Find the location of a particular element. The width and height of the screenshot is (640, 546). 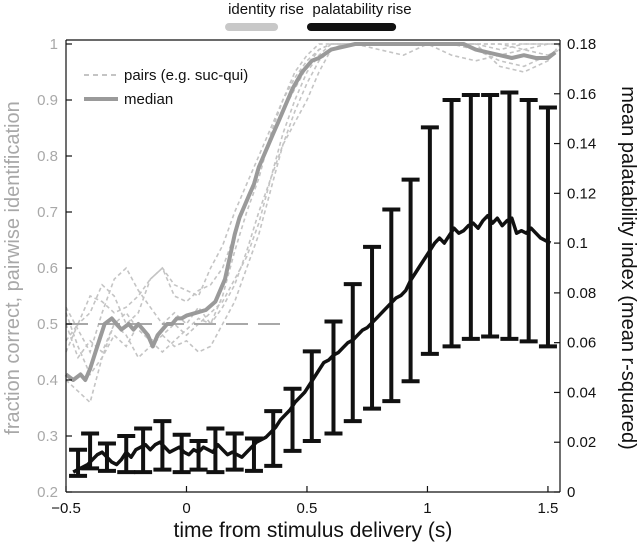

left-y-tick-label-3: 0.5 is located at coordinates (47, 324).